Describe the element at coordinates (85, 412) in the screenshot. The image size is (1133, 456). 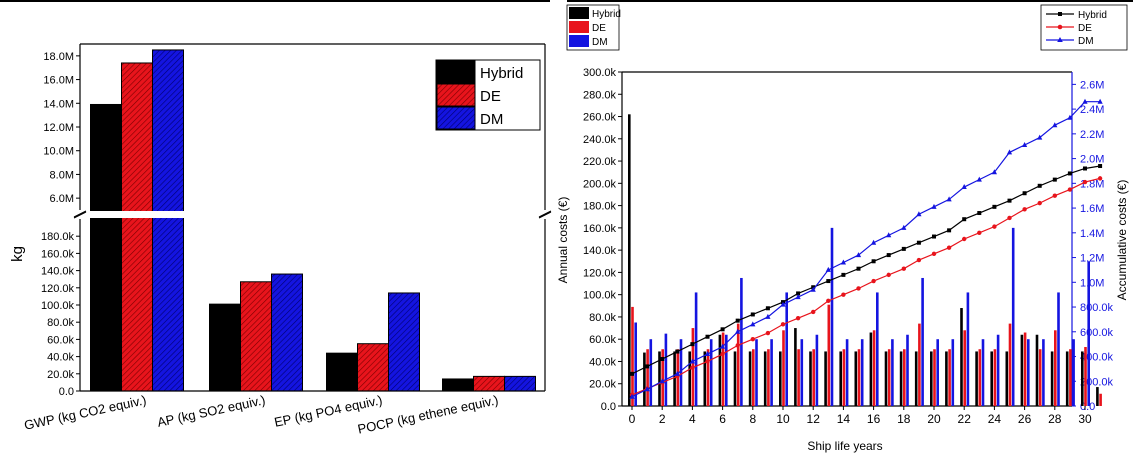
I see `x-category-label: GWP (kg CO2 equiv.)` at that location.